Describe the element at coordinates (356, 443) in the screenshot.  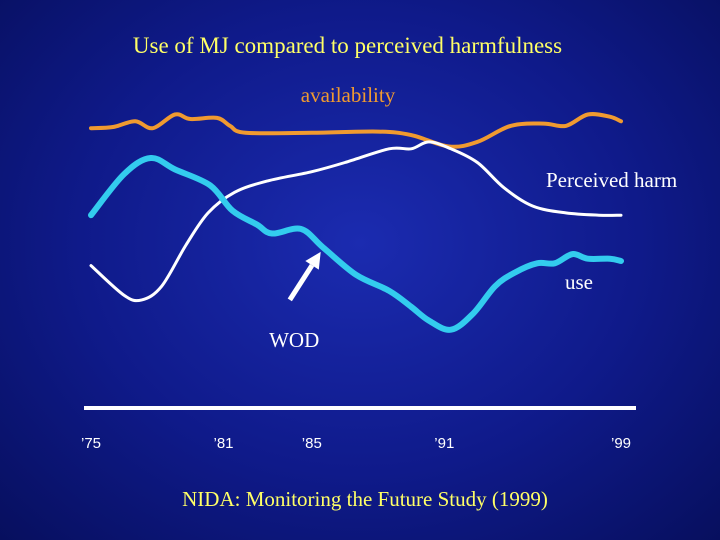
I see `tick-layer: ’75 ’81 ’85 ’91 ’99` at that location.